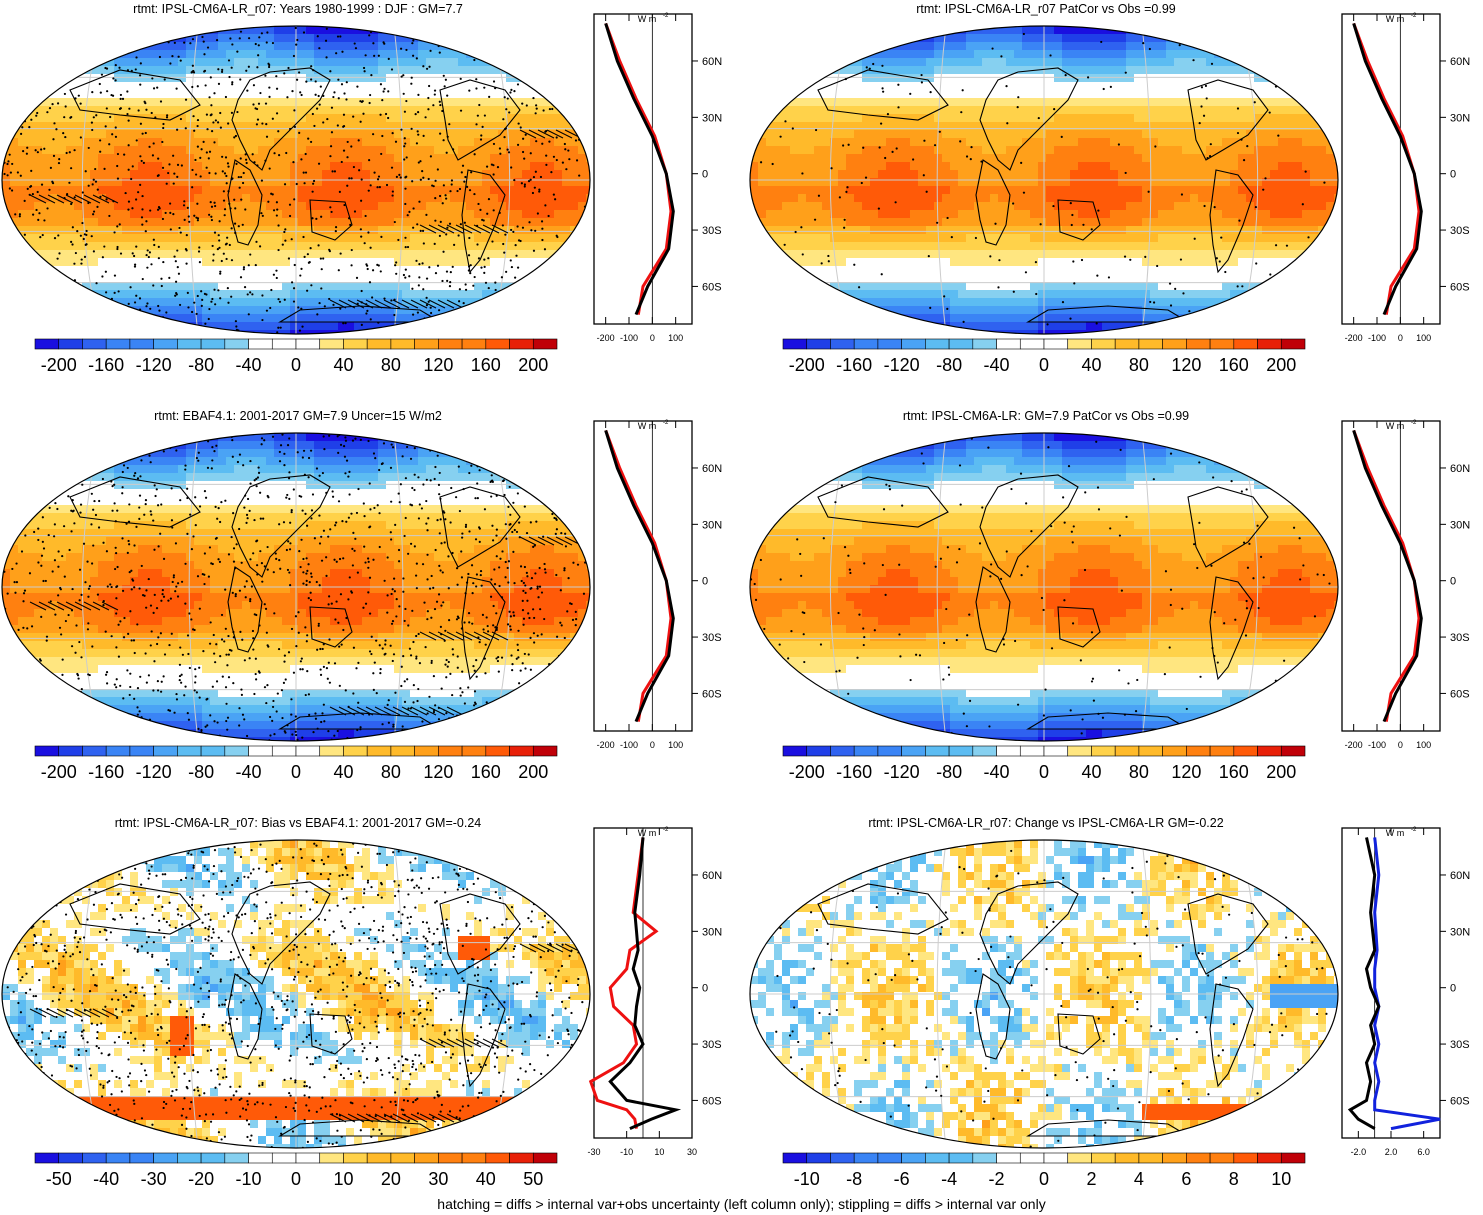 Image resolution: width=1483 pixels, height=1215 pixels. I want to click on map-p6, so click(1044, 994).